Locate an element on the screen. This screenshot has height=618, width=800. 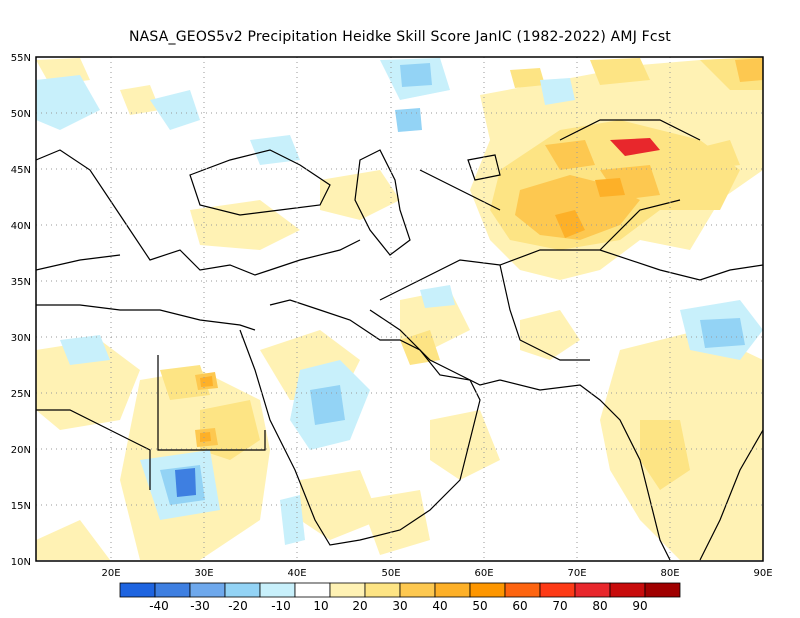
y-tick: 20N is located at coordinates (21, 450).